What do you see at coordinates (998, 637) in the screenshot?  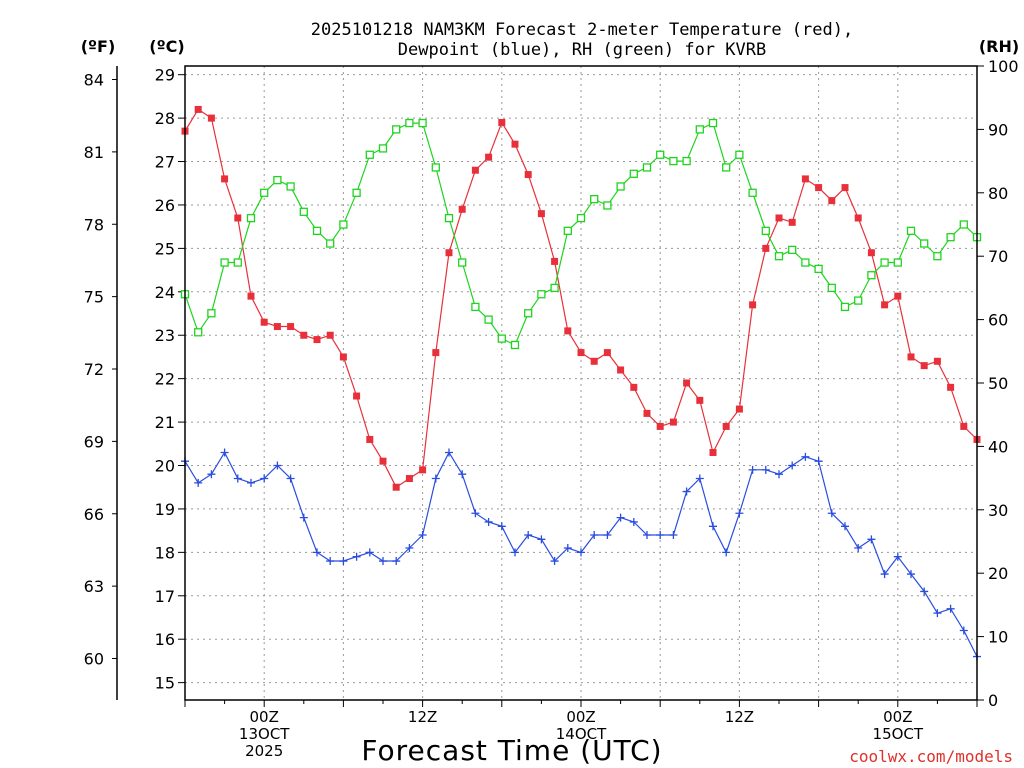 I see `rh-tick-label: 10` at bounding box center [998, 637].